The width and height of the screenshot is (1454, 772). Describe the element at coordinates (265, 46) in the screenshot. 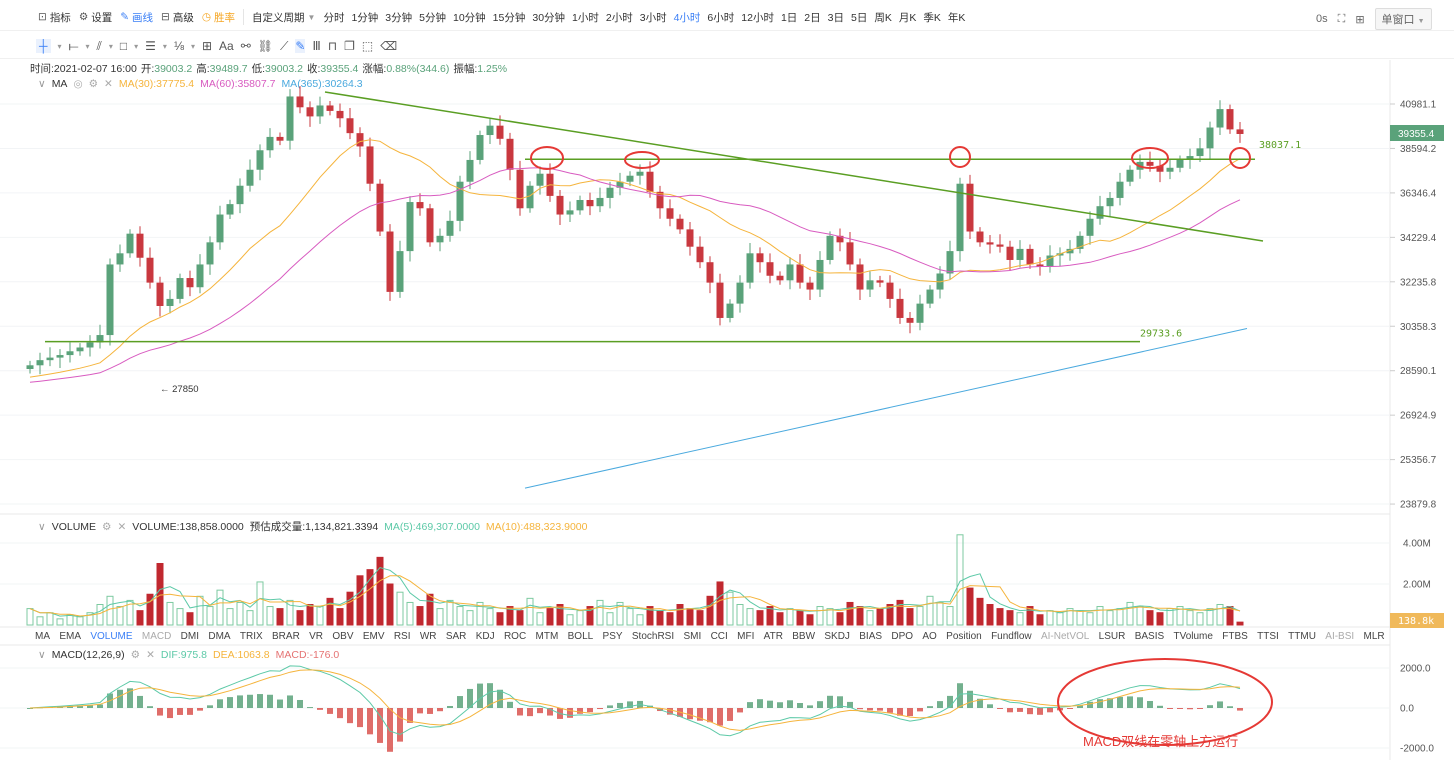

I see `link-icon: ⛓` at that location.